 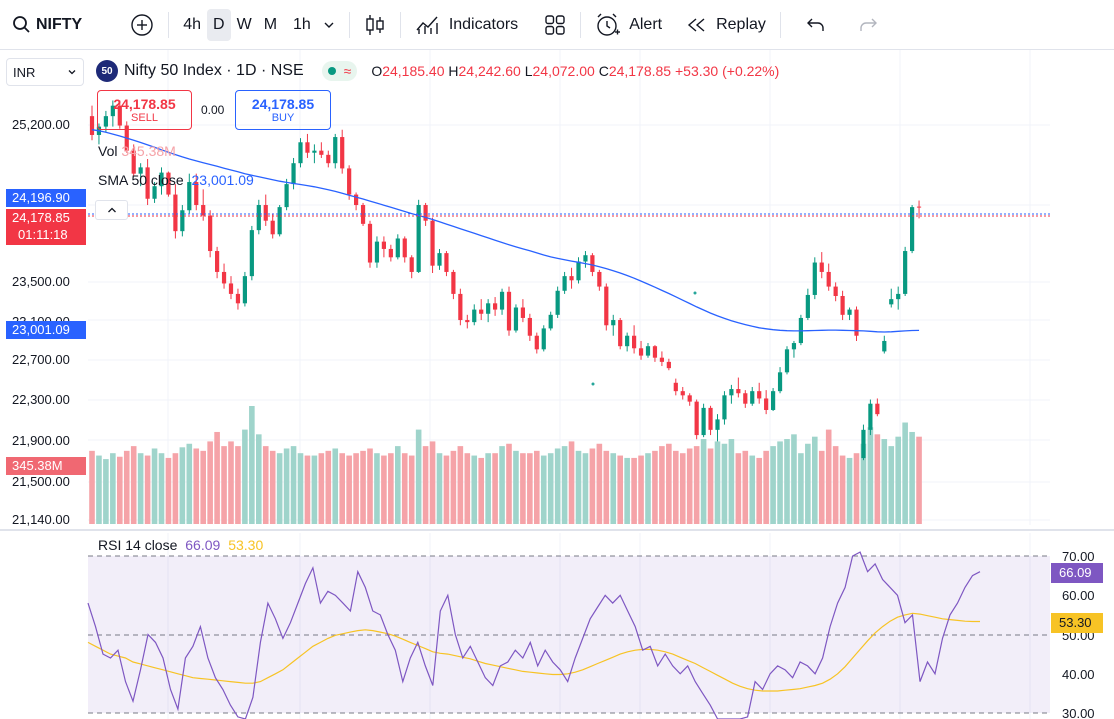 What do you see at coordinates (329, 25) in the screenshot?
I see `interval-dropdown` at bounding box center [329, 25].